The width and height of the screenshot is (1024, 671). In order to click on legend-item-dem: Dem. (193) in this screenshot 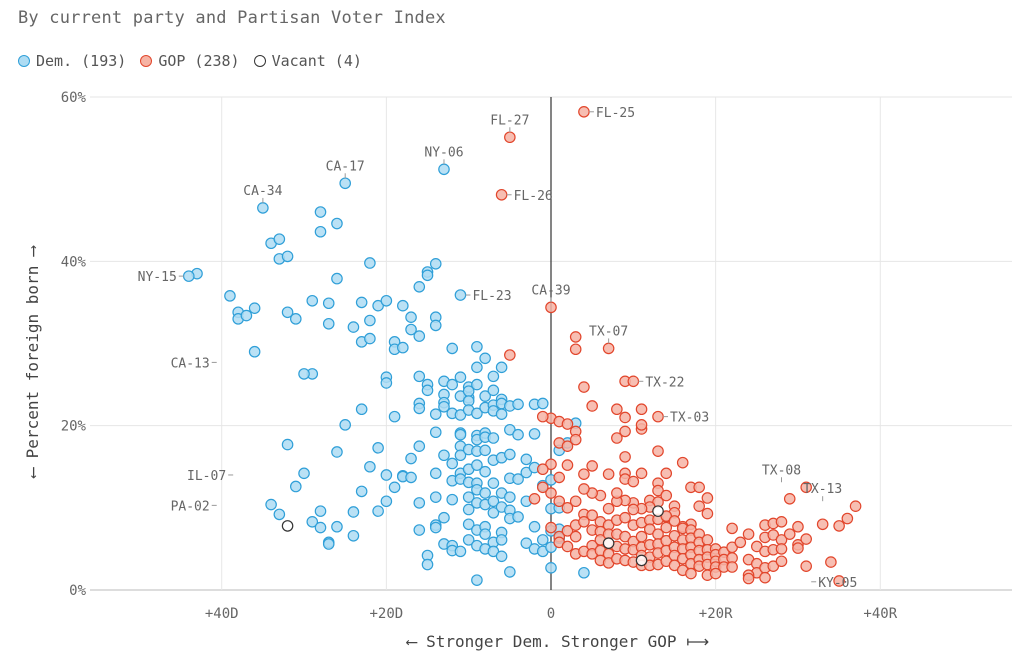, I will do `click(72, 61)`.